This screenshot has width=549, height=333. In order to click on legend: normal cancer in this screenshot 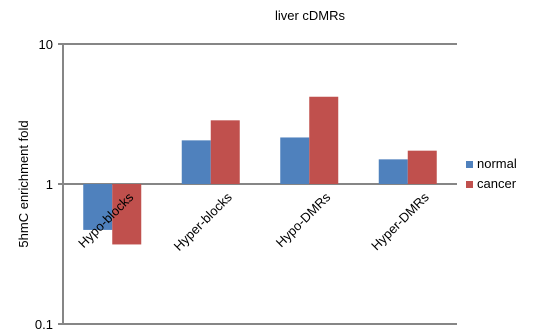, I will do `click(491, 173)`.